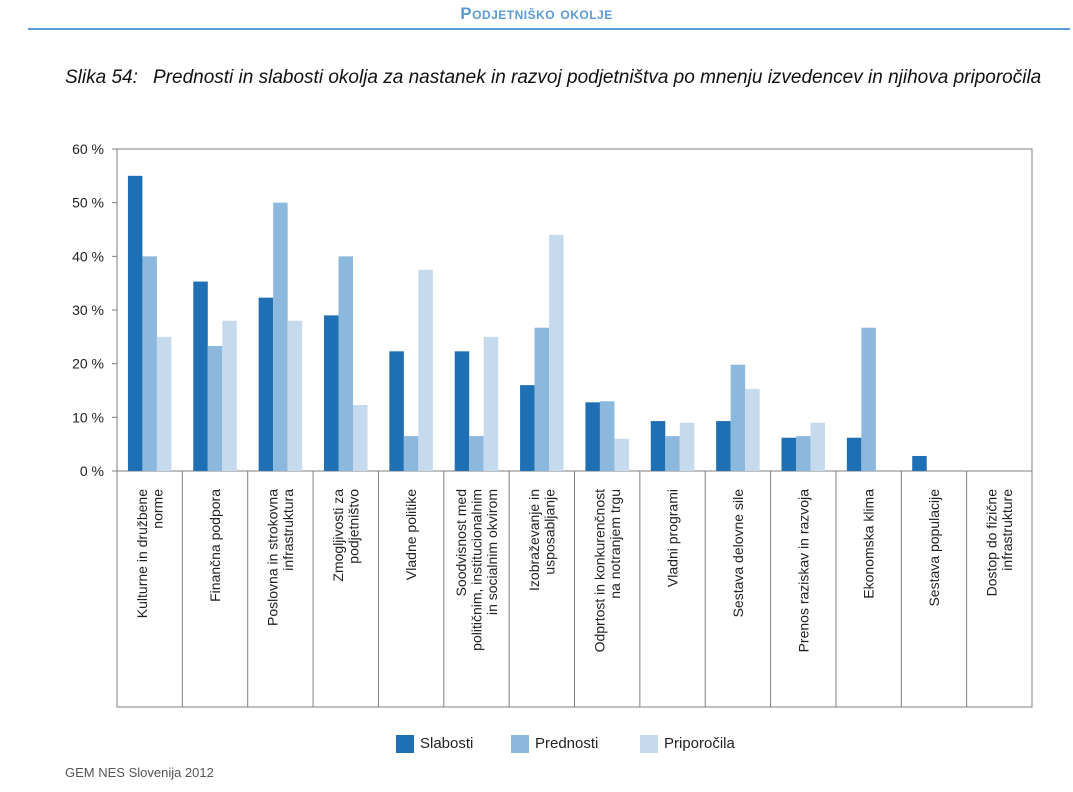 Image resolution: width=1073 pixels, height=792 pixels. What do you see at coordinates (88, 417) in the screenshot?
I see `y-tick-label: 10 %` at bounding box center [88, 417].